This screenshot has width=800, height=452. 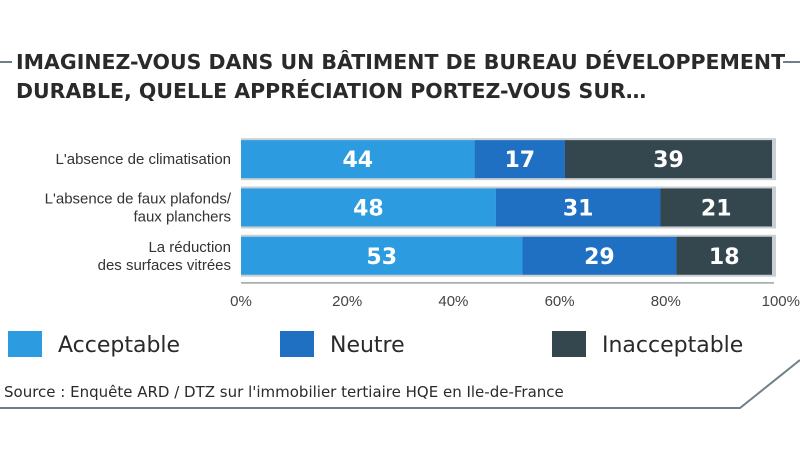 What do you see at coordinates (453, 301) in the screenshot?
I see `x-tick-label-2: 40%` at bounding box center [453, 301].